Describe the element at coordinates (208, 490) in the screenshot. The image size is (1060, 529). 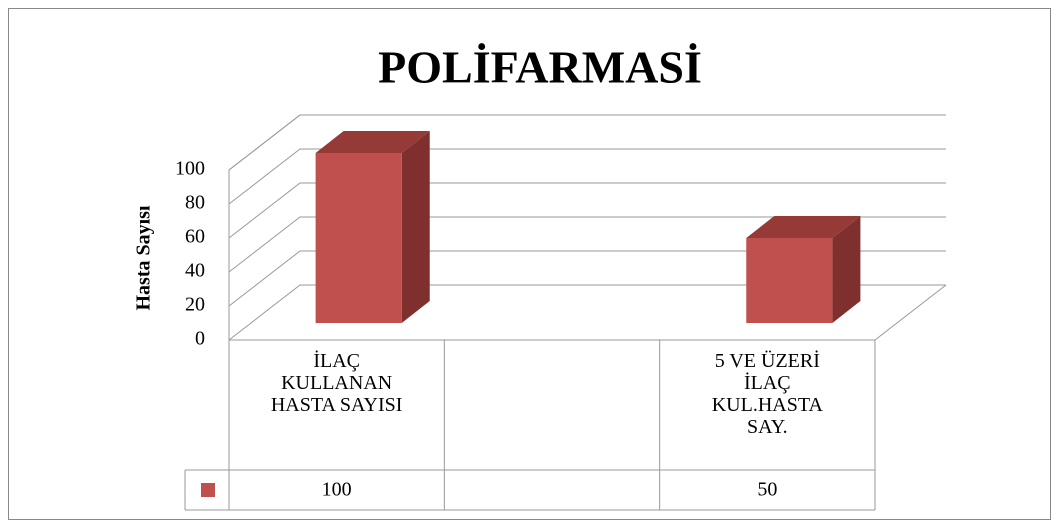
I see `legend-marker` at that location.